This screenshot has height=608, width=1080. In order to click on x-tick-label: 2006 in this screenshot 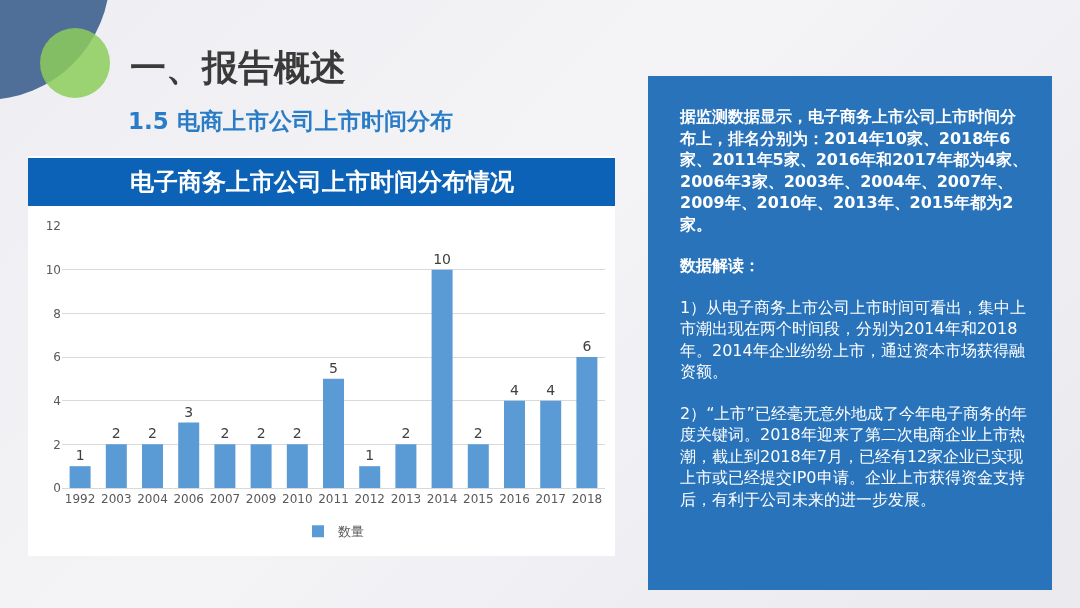, I will do `click(188, 499)`.